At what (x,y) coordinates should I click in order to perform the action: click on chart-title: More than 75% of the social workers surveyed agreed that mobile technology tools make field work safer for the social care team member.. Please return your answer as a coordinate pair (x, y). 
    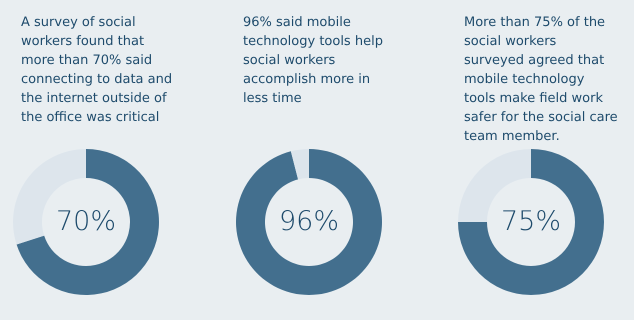
    Looking at the image, I should click on (541, 79).